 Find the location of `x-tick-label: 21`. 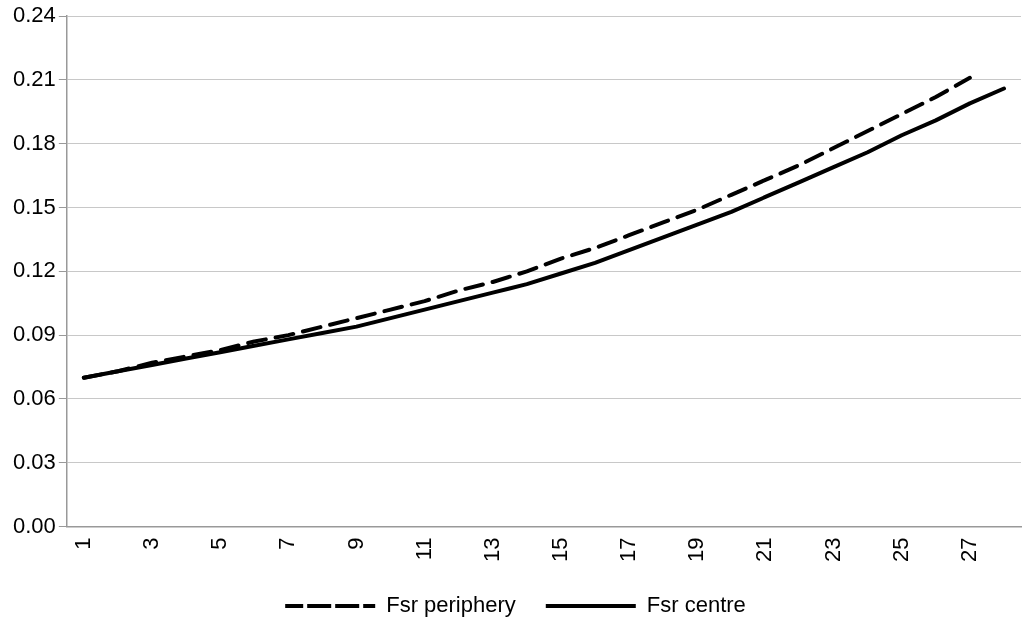

x-tick-label: 21 is located at coordinates (764, 550).